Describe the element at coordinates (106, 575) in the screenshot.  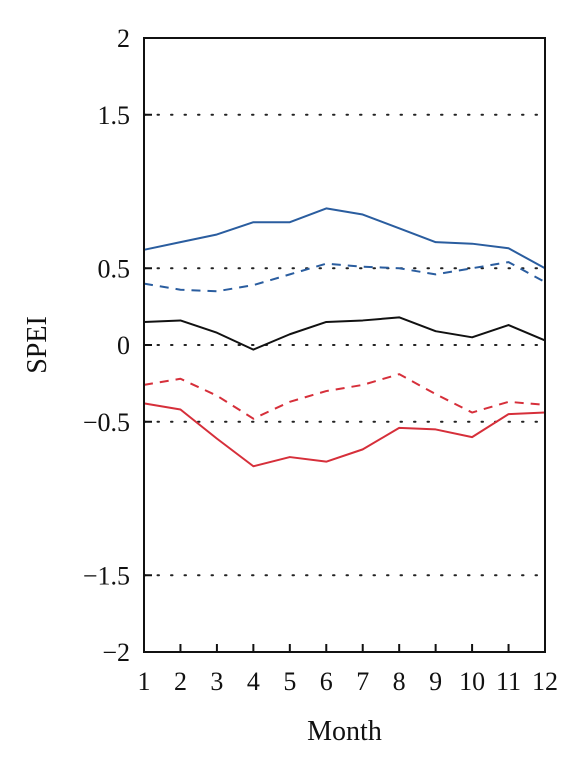
I see `y-tick-label: −1.5` at that location.